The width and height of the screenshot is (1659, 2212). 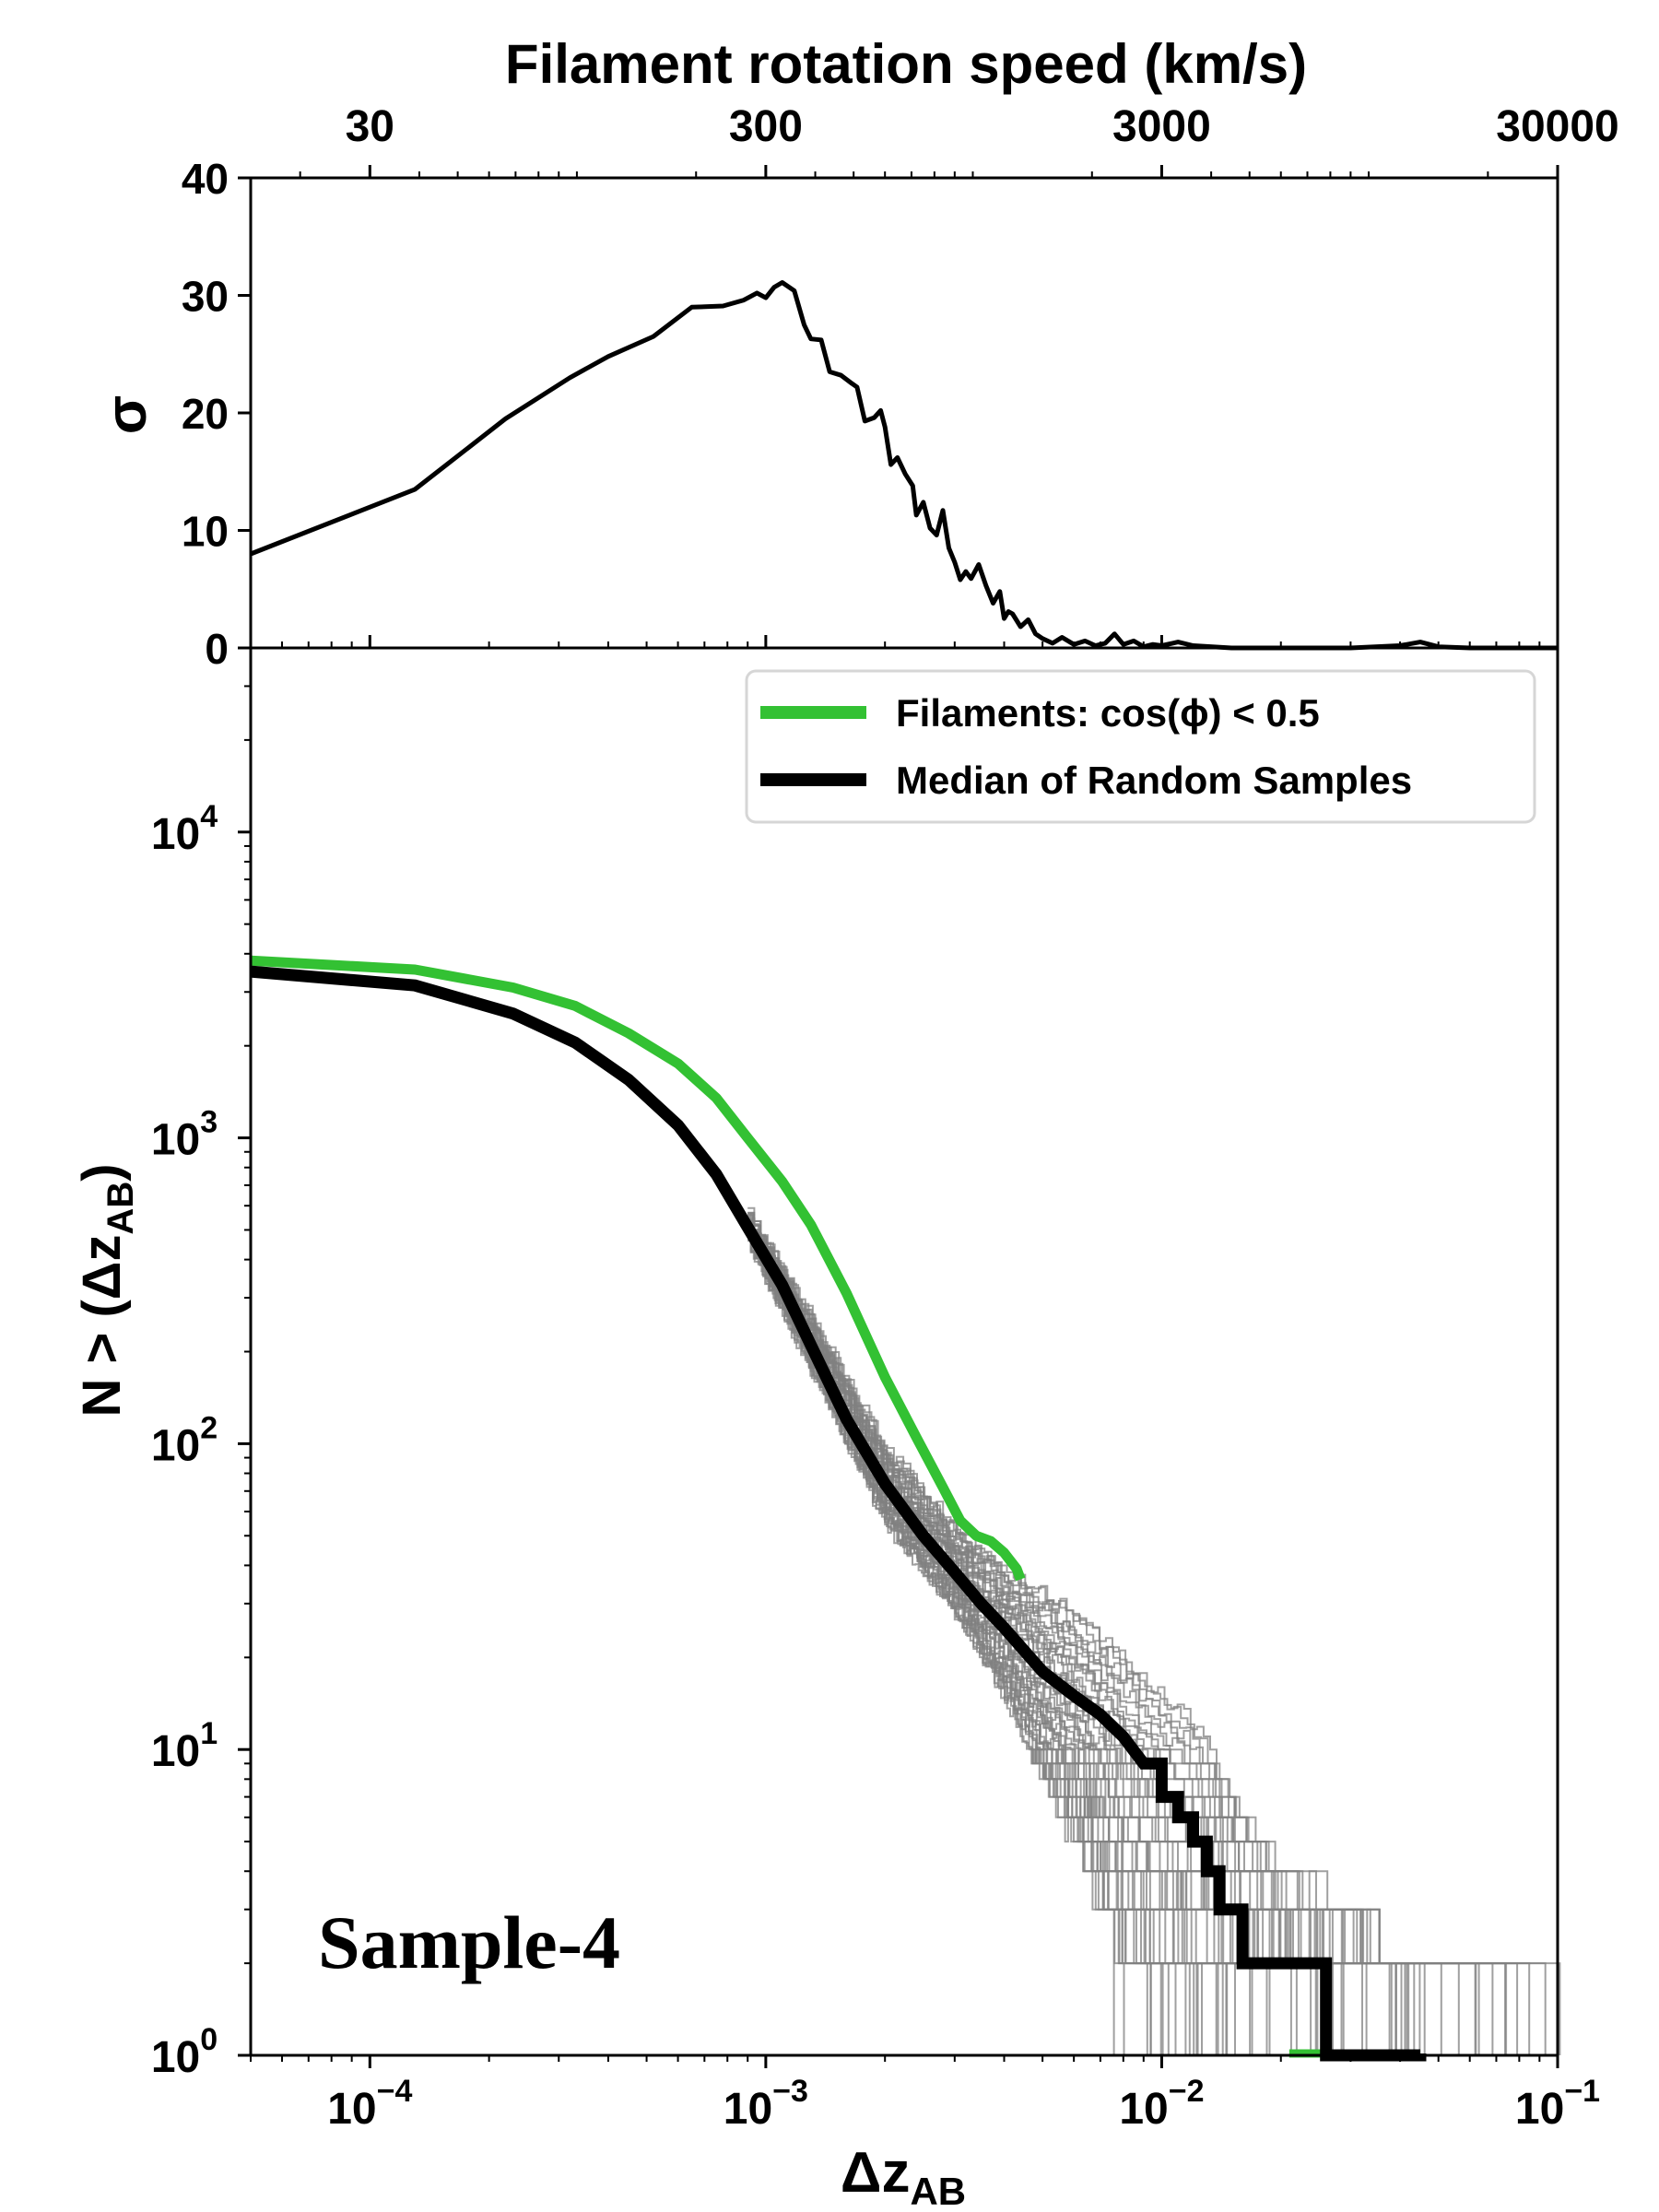 I want to click on cumulative-ytick-label-4: 10⁴, so click(x=184, y=829).